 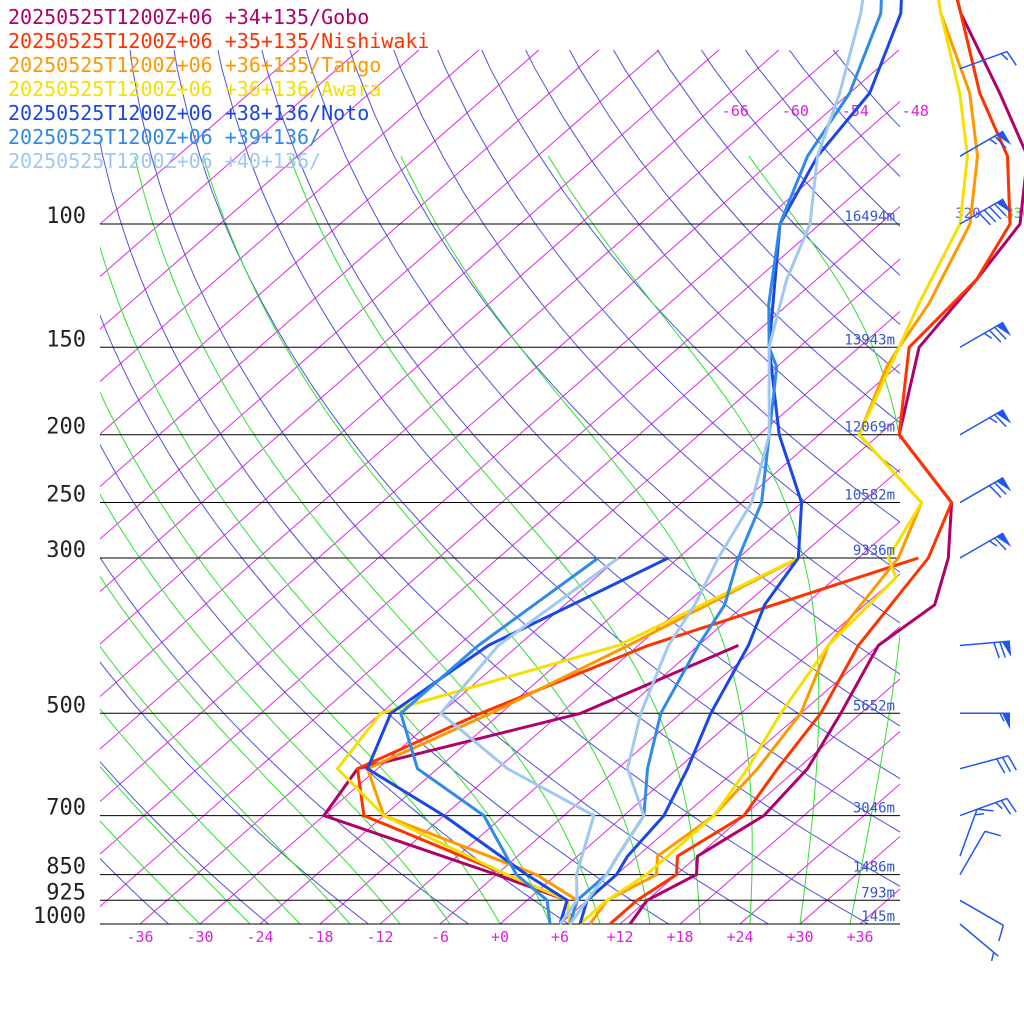 I want to click on pressure-label: 1000, so click(x=59, y=916).